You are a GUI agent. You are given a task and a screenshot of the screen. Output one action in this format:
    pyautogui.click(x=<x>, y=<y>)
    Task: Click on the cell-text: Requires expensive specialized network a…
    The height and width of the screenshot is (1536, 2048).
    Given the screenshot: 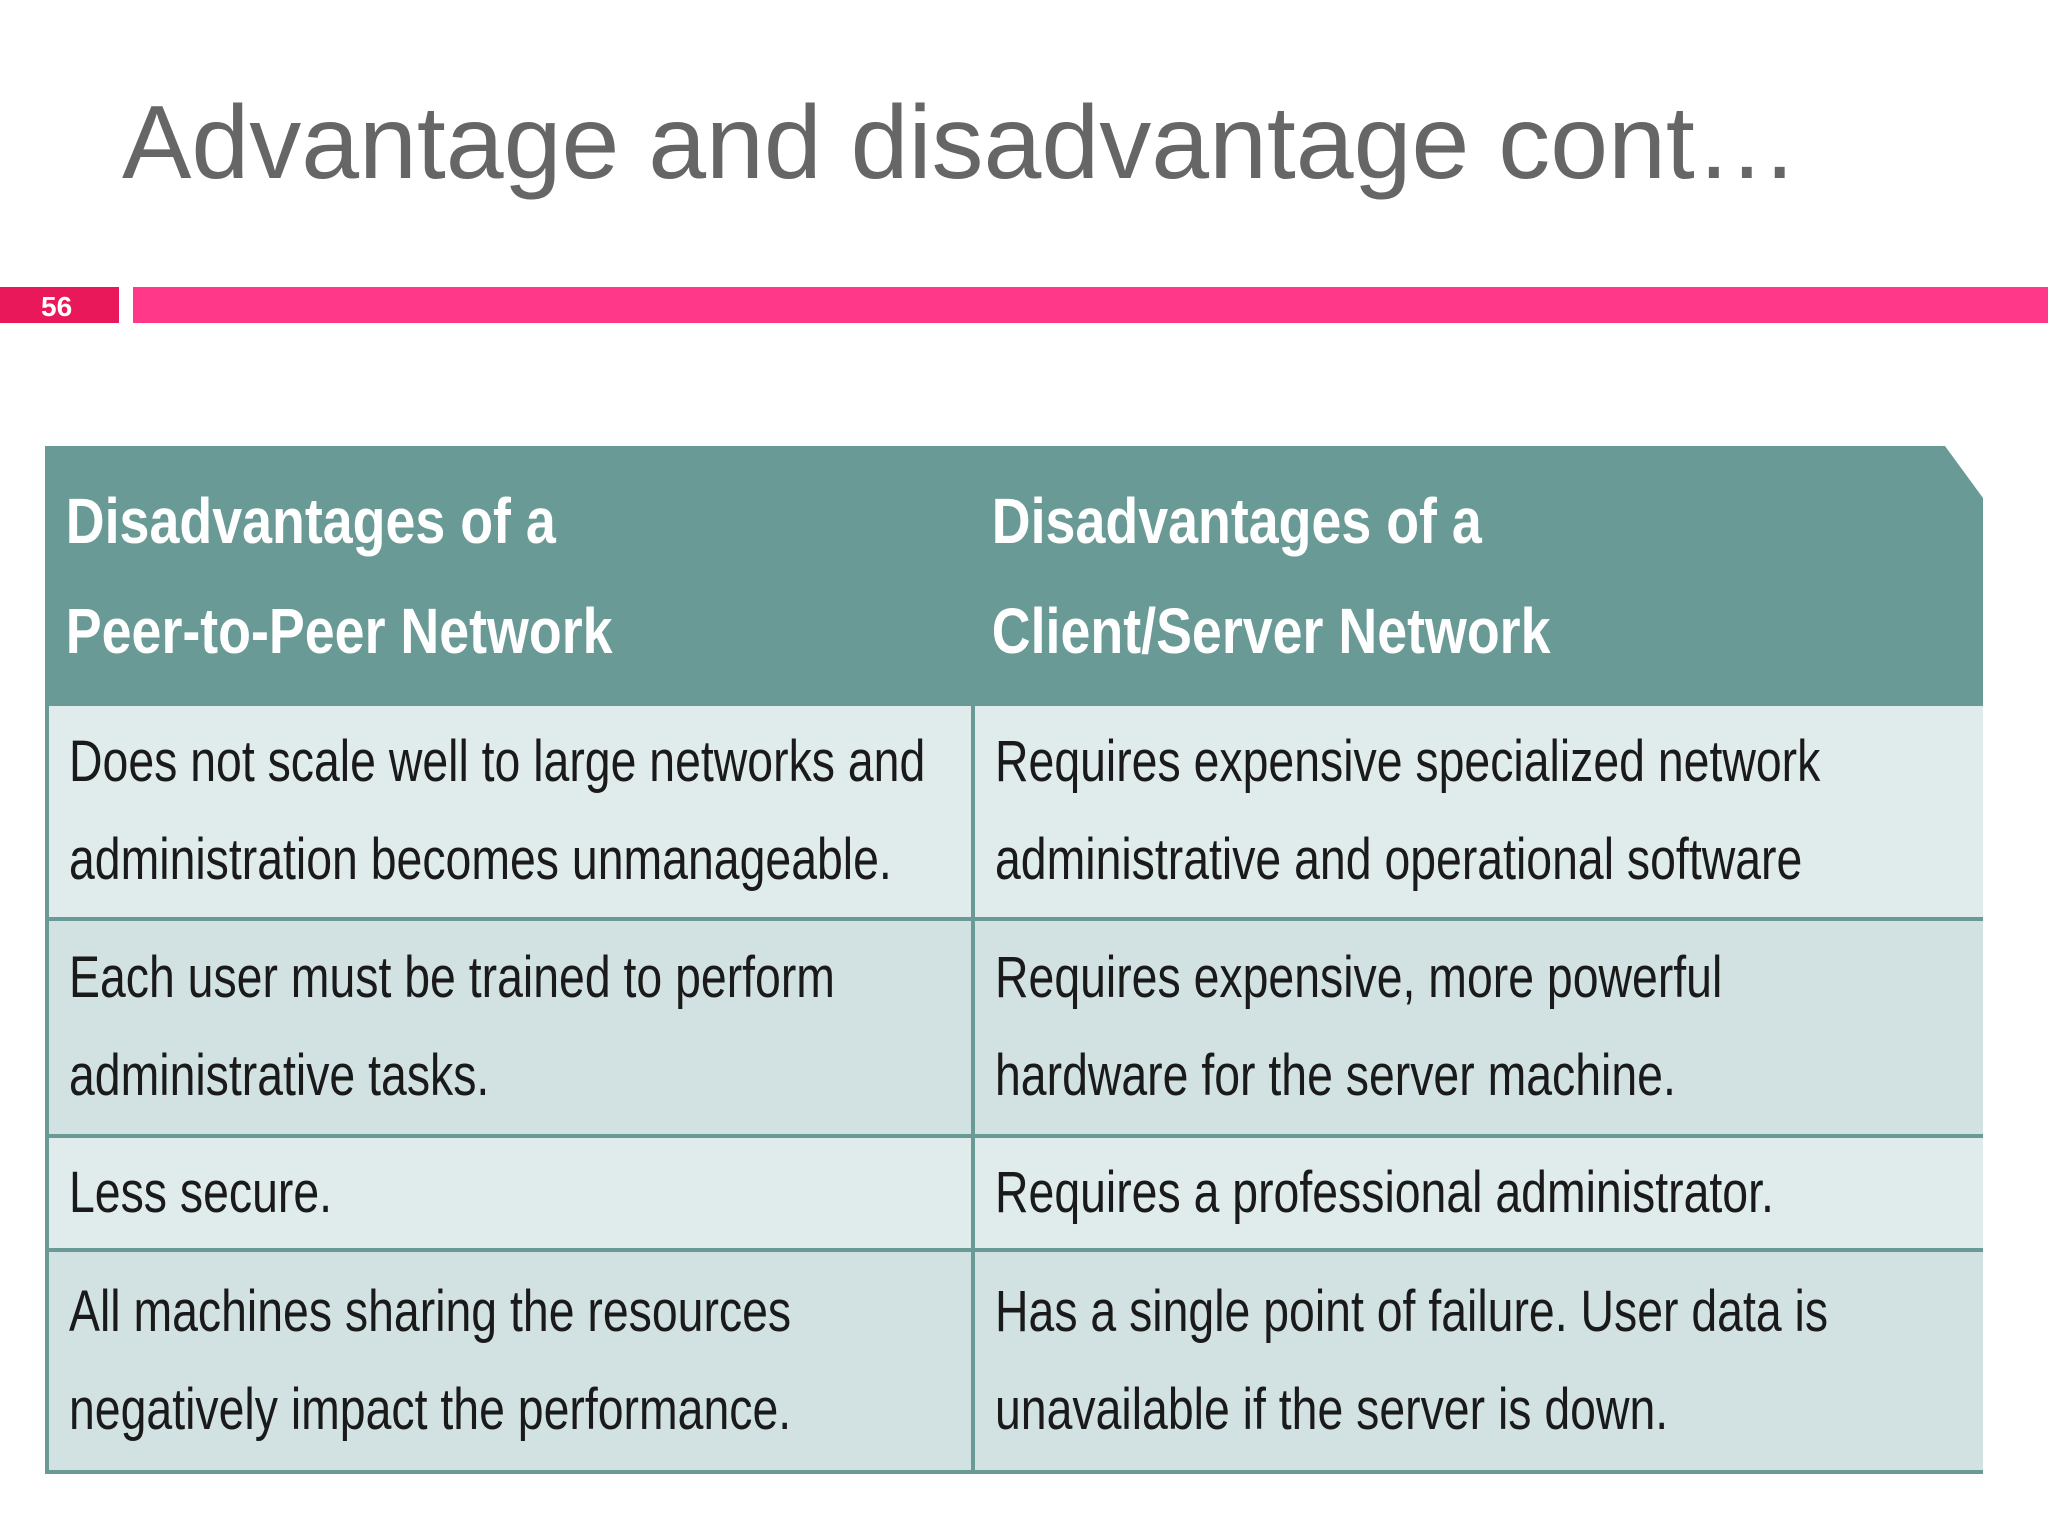 What is the action you would take?
    pyautogui.click(x=1408, y=811)
    